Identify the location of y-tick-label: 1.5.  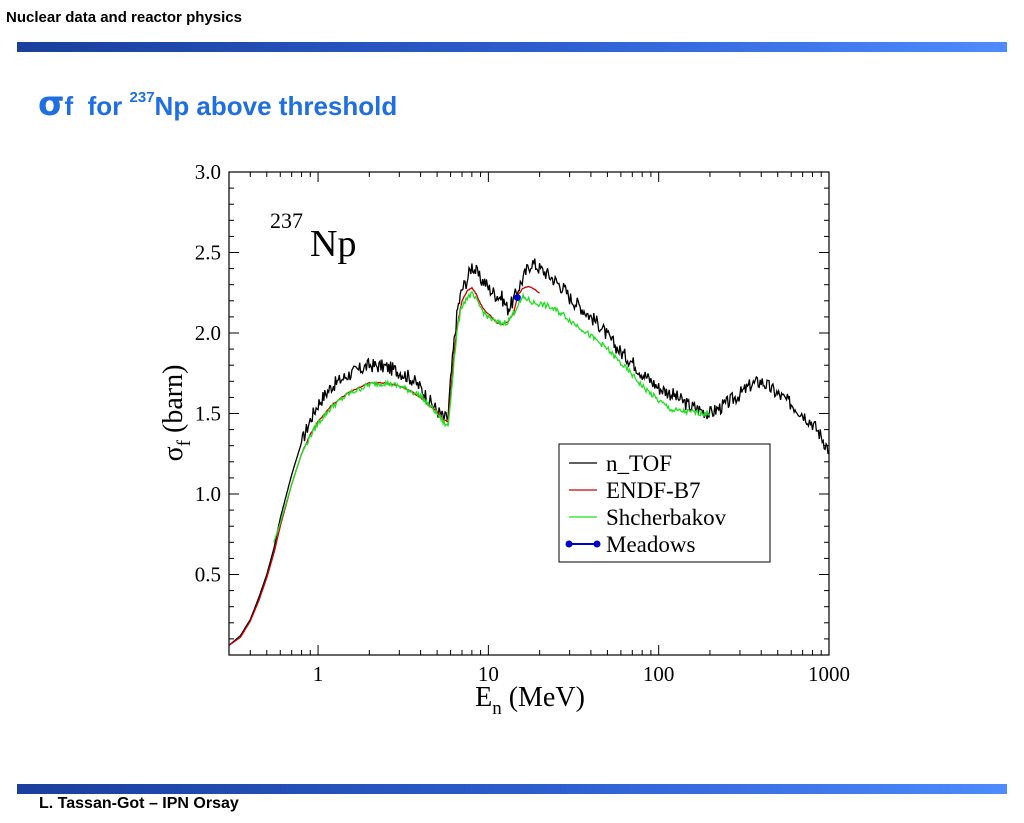
(208, 414).